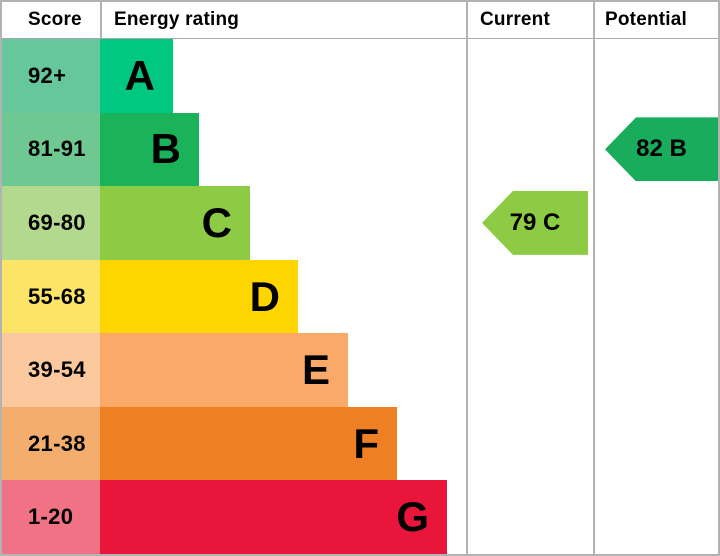  What do you see at coordinates (661, 149) in the screenshot?
I see `potential-rating-label: 82 B` at bounding box center [661, 149].